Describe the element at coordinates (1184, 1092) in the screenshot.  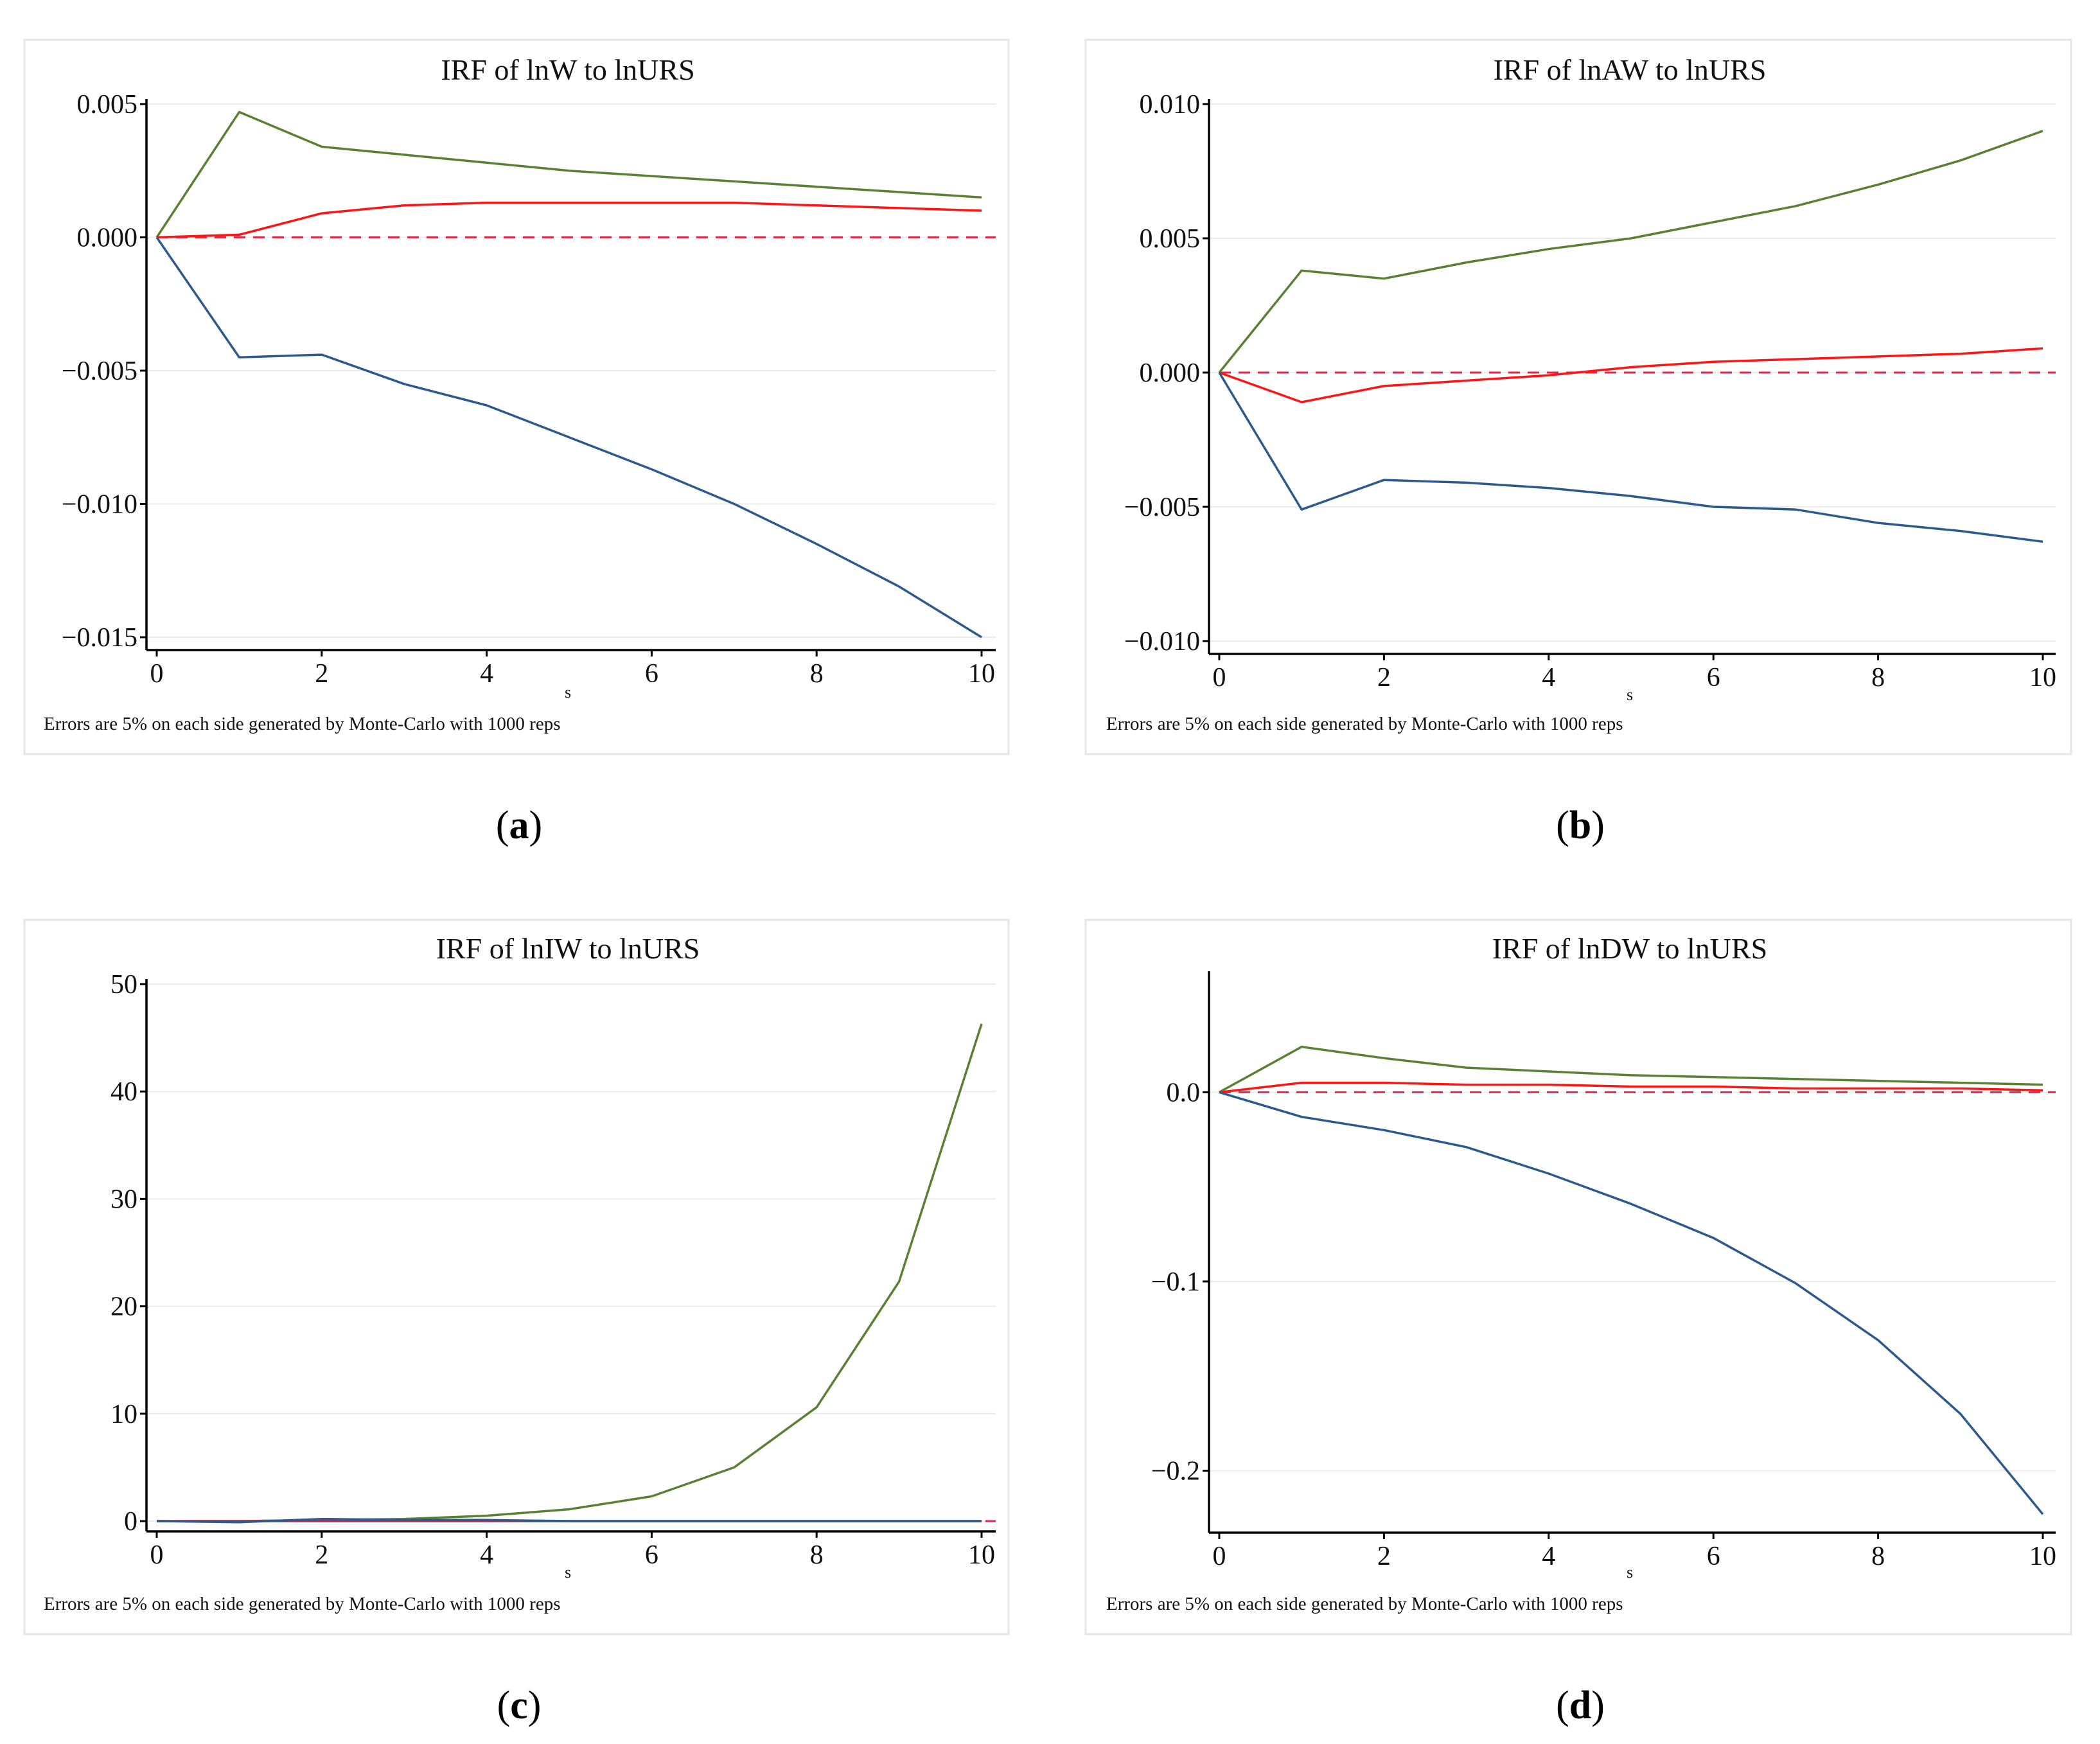
I see `panel-d-y-tick-label: 0.0` at that location.